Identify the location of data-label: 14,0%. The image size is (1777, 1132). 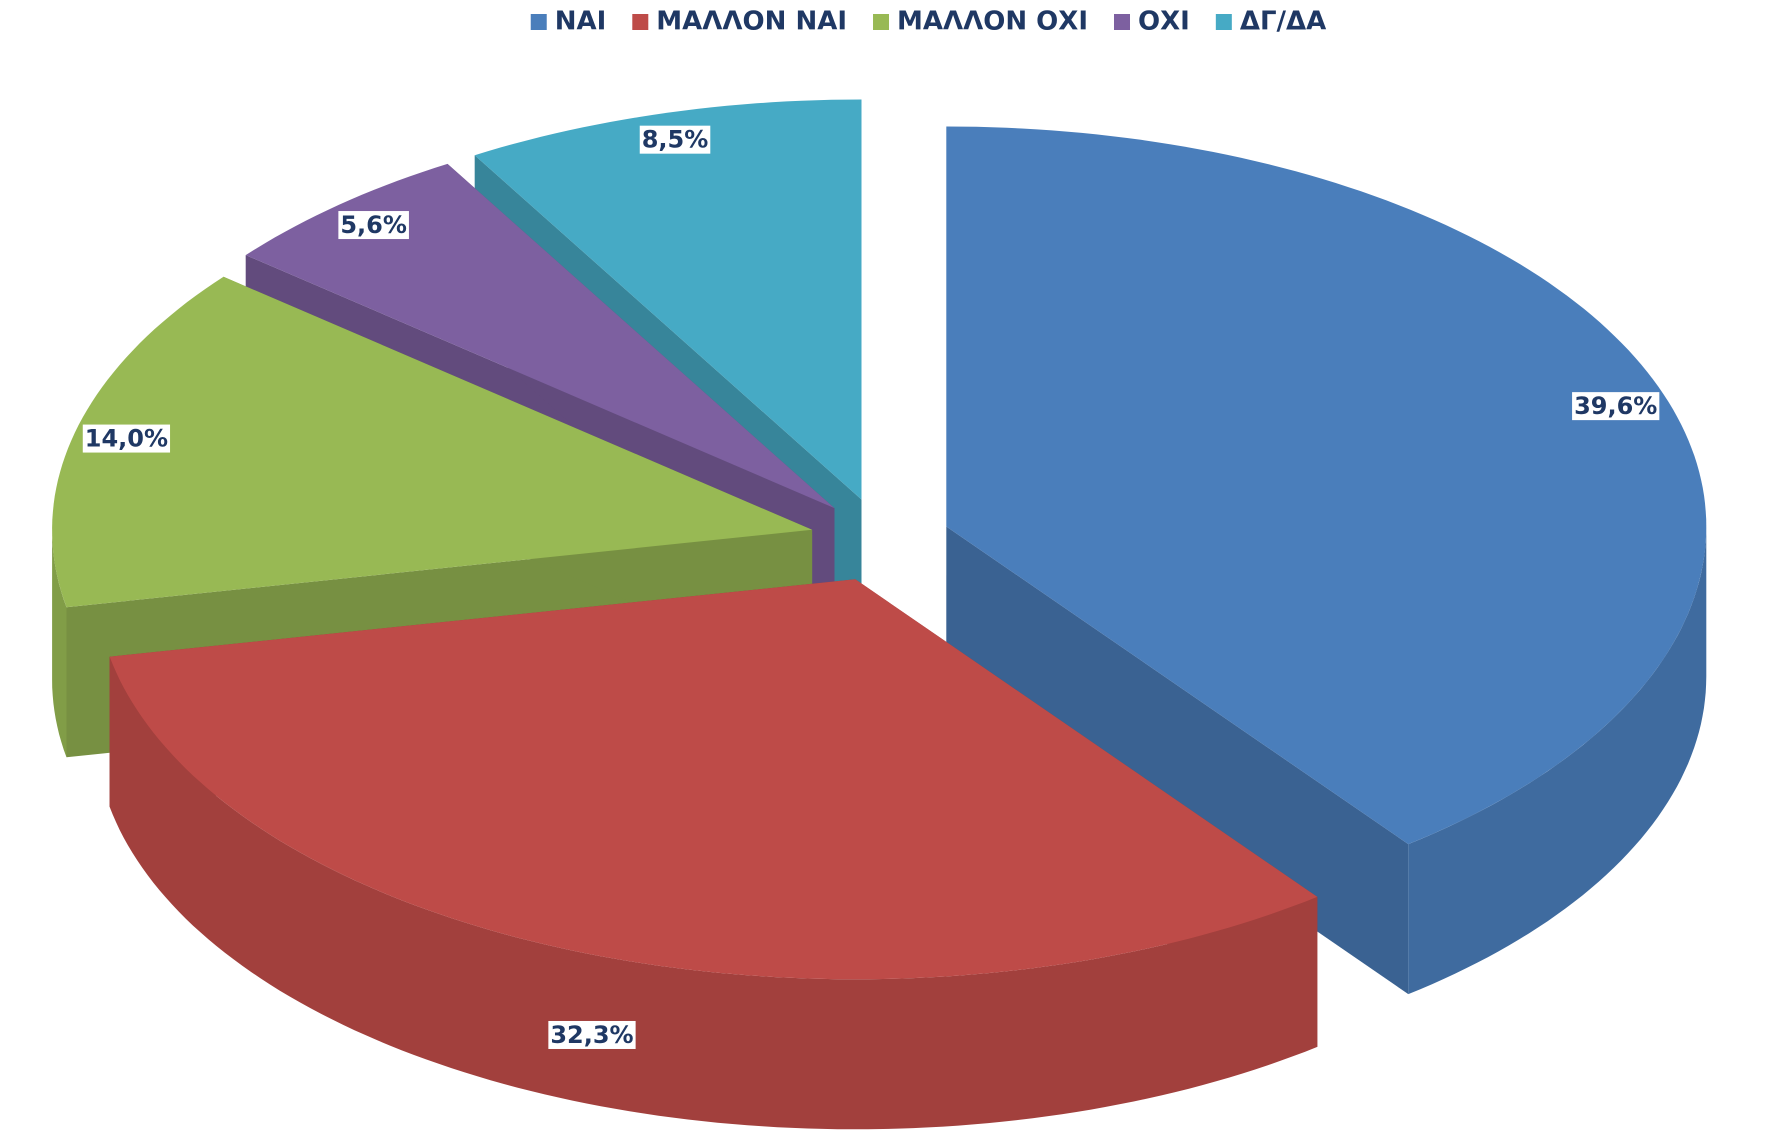
(126, 439).